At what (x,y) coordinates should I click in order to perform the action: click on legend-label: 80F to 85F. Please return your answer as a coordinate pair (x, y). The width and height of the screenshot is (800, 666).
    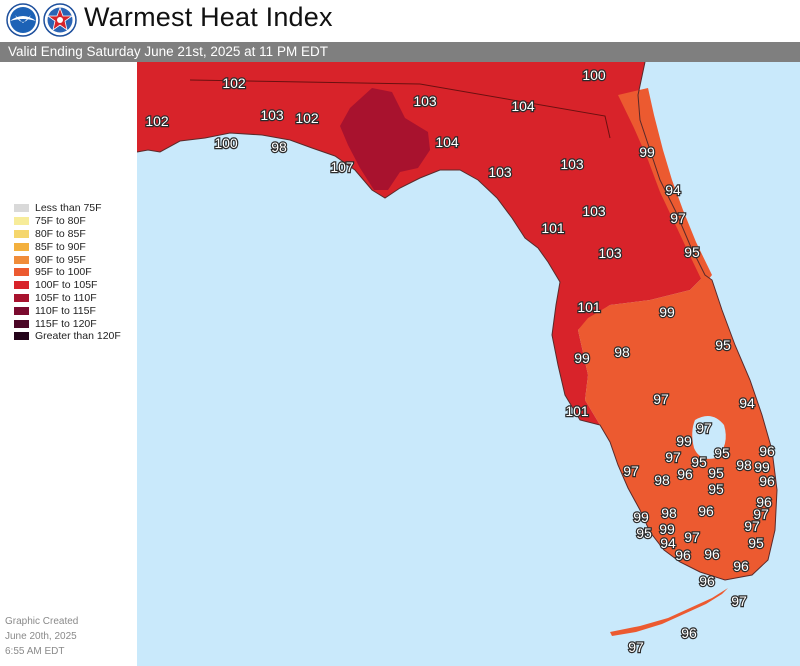
    Looking at the image, I should click on (60, 233).